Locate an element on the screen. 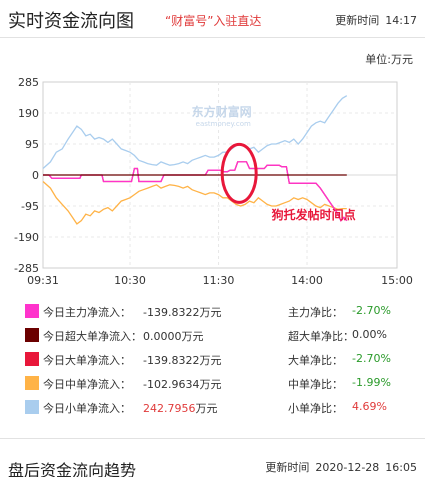  legend-ratio-label: 大单净比： is located at coordinates (315, 360).